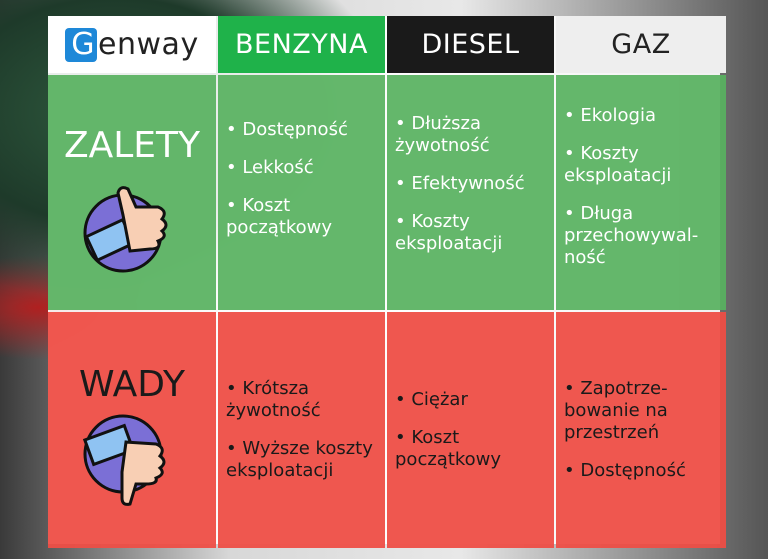  I want to click on list-item: • Dłuższa żywotność, so click(442, 134).